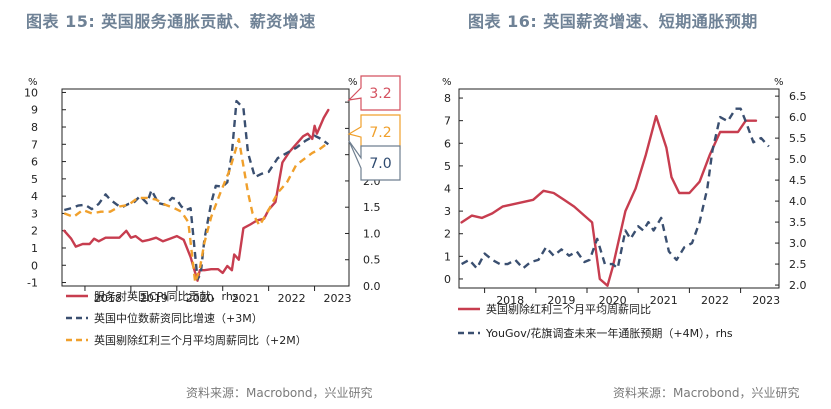  I want to click on left-source-note: 资料来源：Macrobond，兴业研究, so click(279, 393).